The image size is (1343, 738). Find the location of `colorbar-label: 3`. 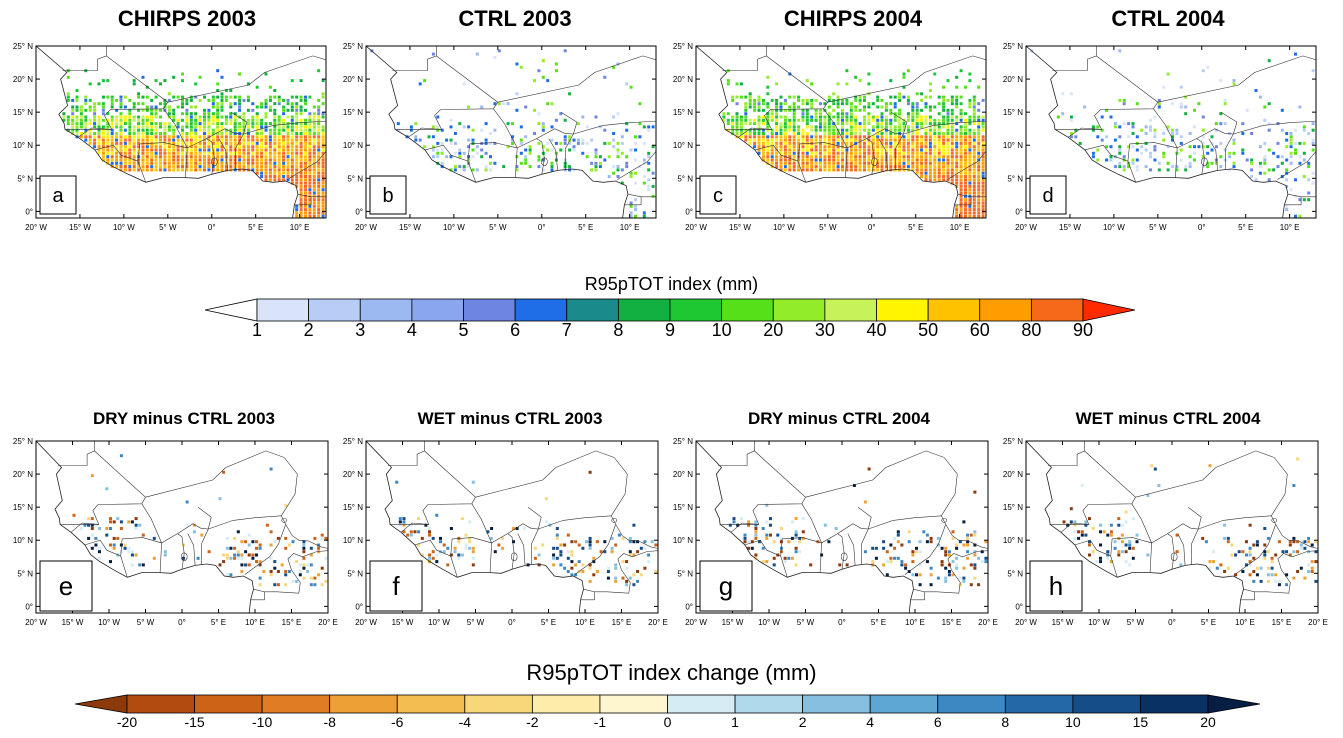

colorbar-label: 3 is located at coordinates (360, 330).